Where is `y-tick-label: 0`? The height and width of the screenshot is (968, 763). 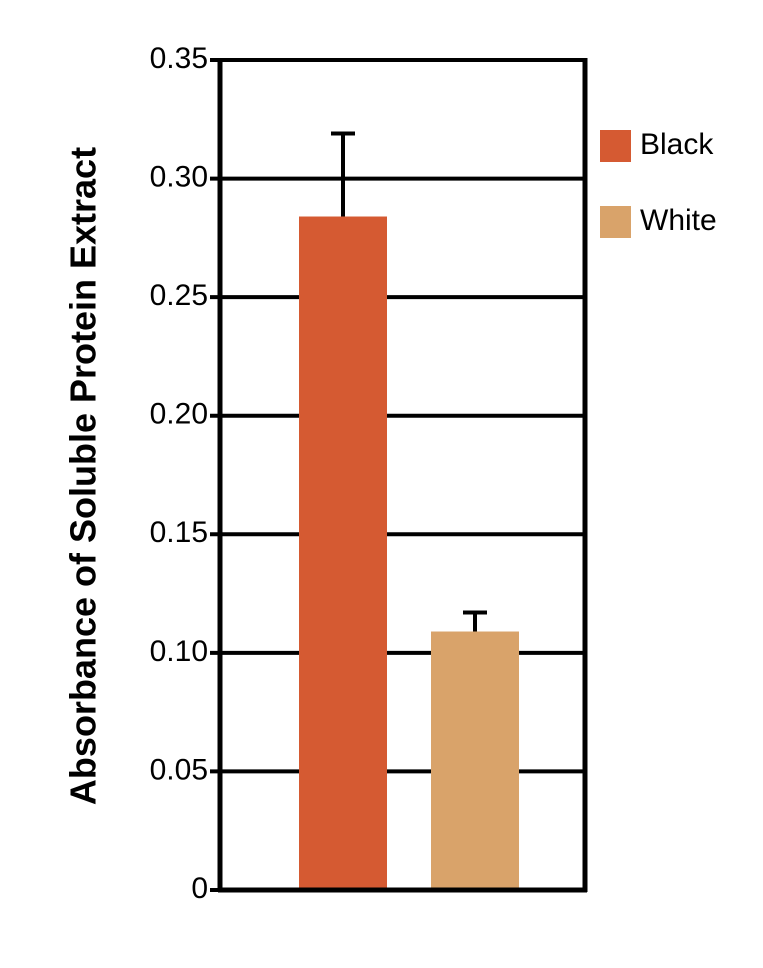
y-tick-label: 0 is located at coordinates (199, 888).